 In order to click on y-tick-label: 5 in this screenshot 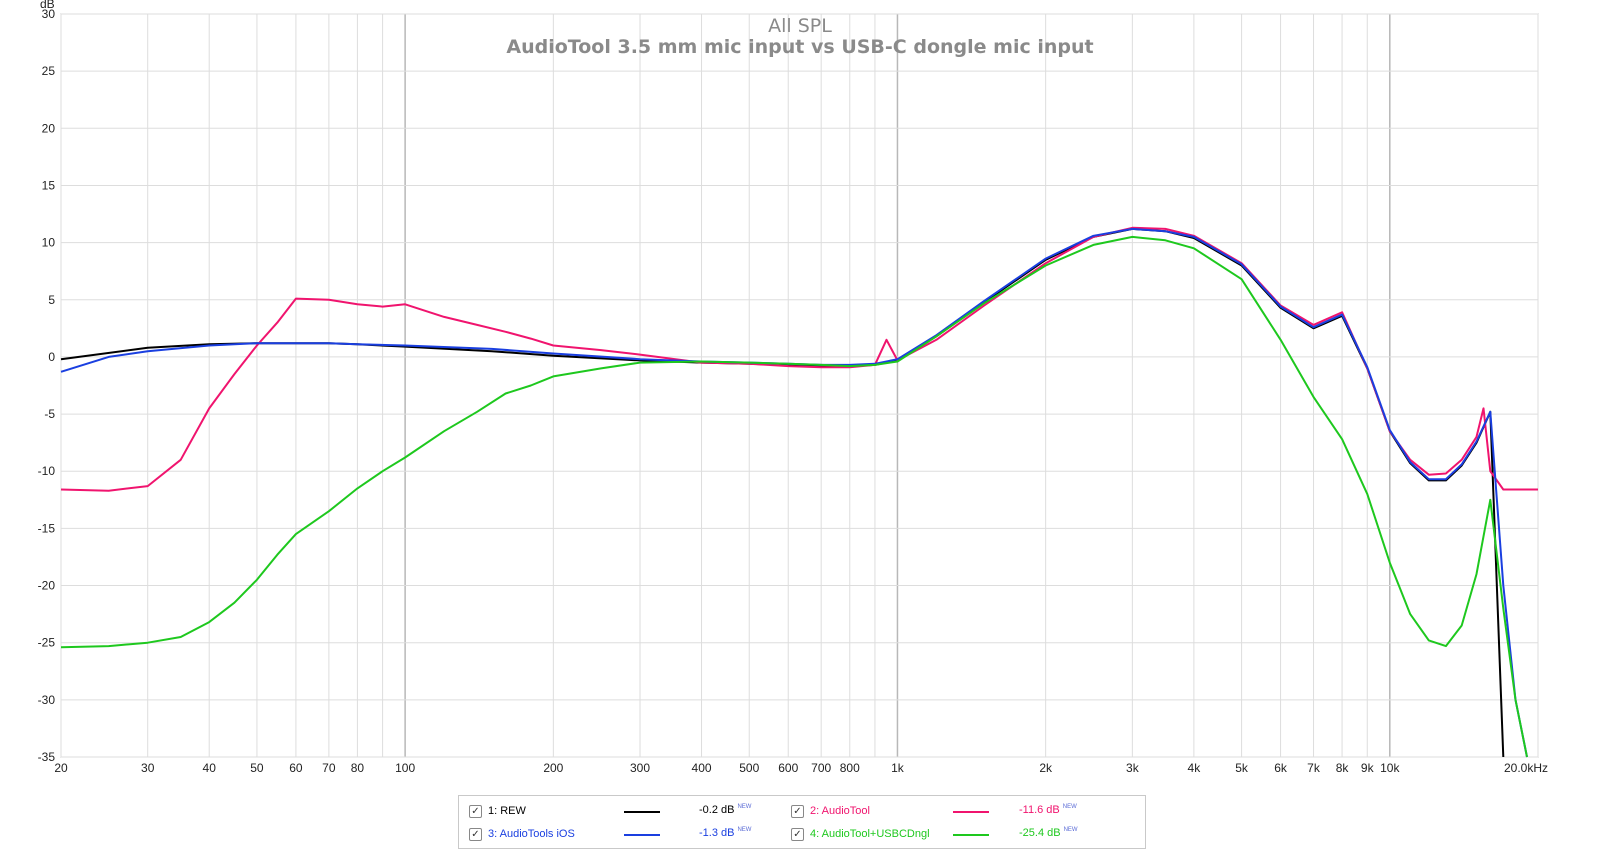, I will do `click(51, 300)`.